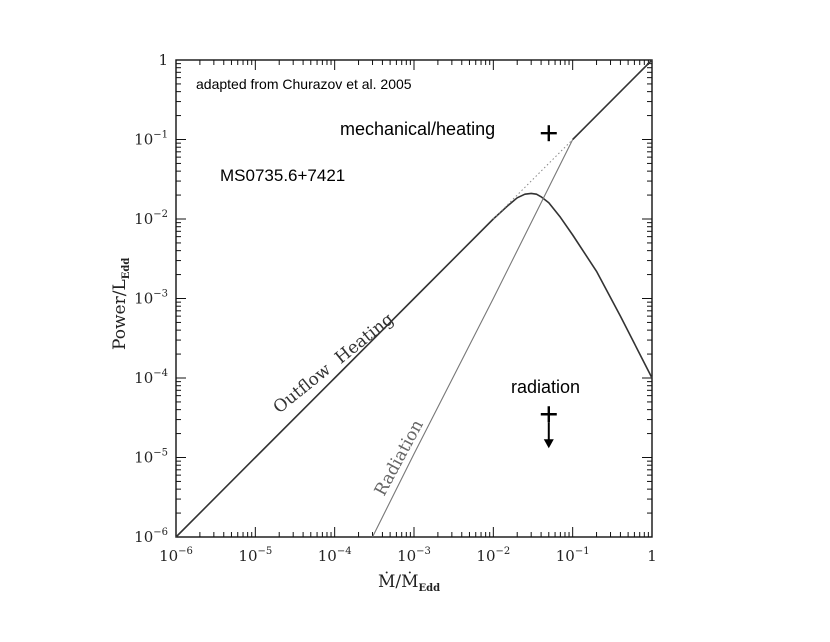 The height and width of the screenshot is (642, 830). Describe the element at coordinates (417, 129) in the screenshot. I see `mechanical-heating-label: mechanical/heating` at that location.